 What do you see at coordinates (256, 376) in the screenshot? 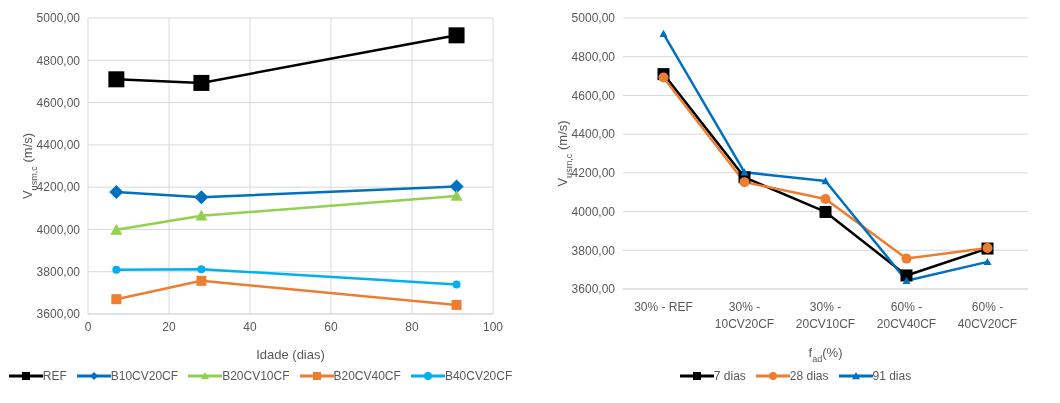
I see `legend-label: B20CV10CF` at bounding box center [256, 376].